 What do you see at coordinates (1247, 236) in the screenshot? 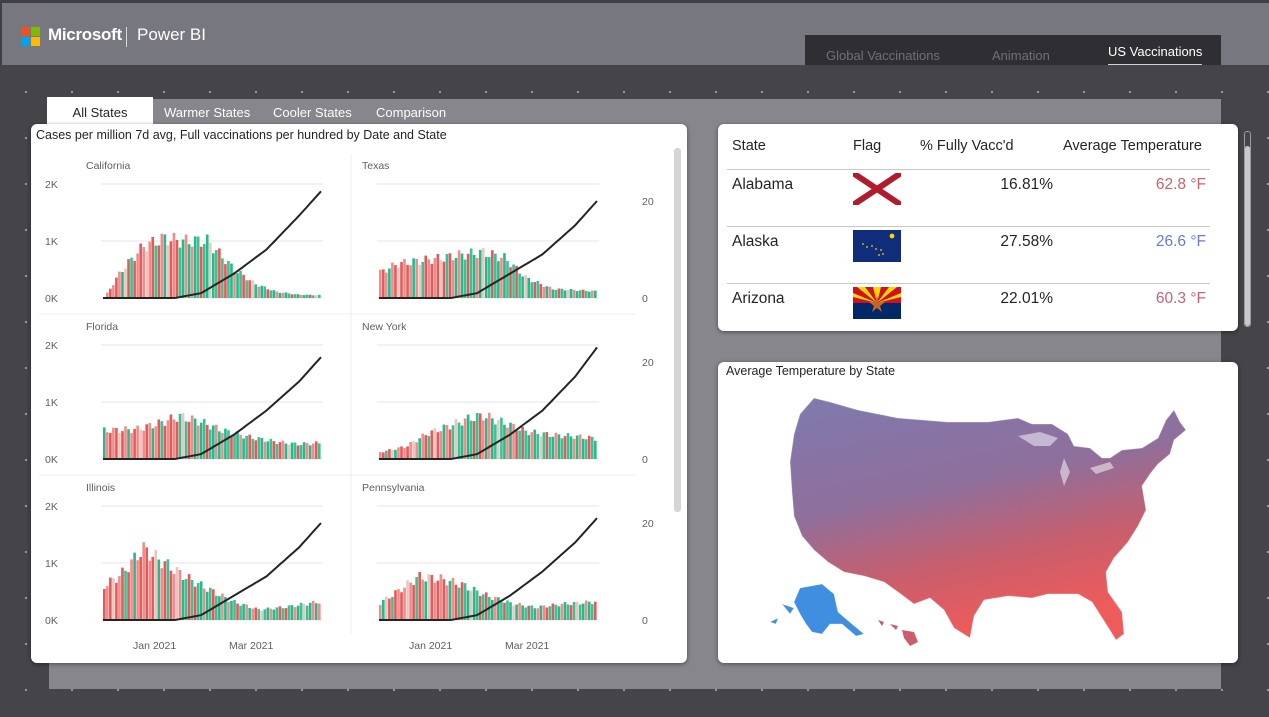
I see `table-scrollbar-thumb` at bounding box center [1247, 236].